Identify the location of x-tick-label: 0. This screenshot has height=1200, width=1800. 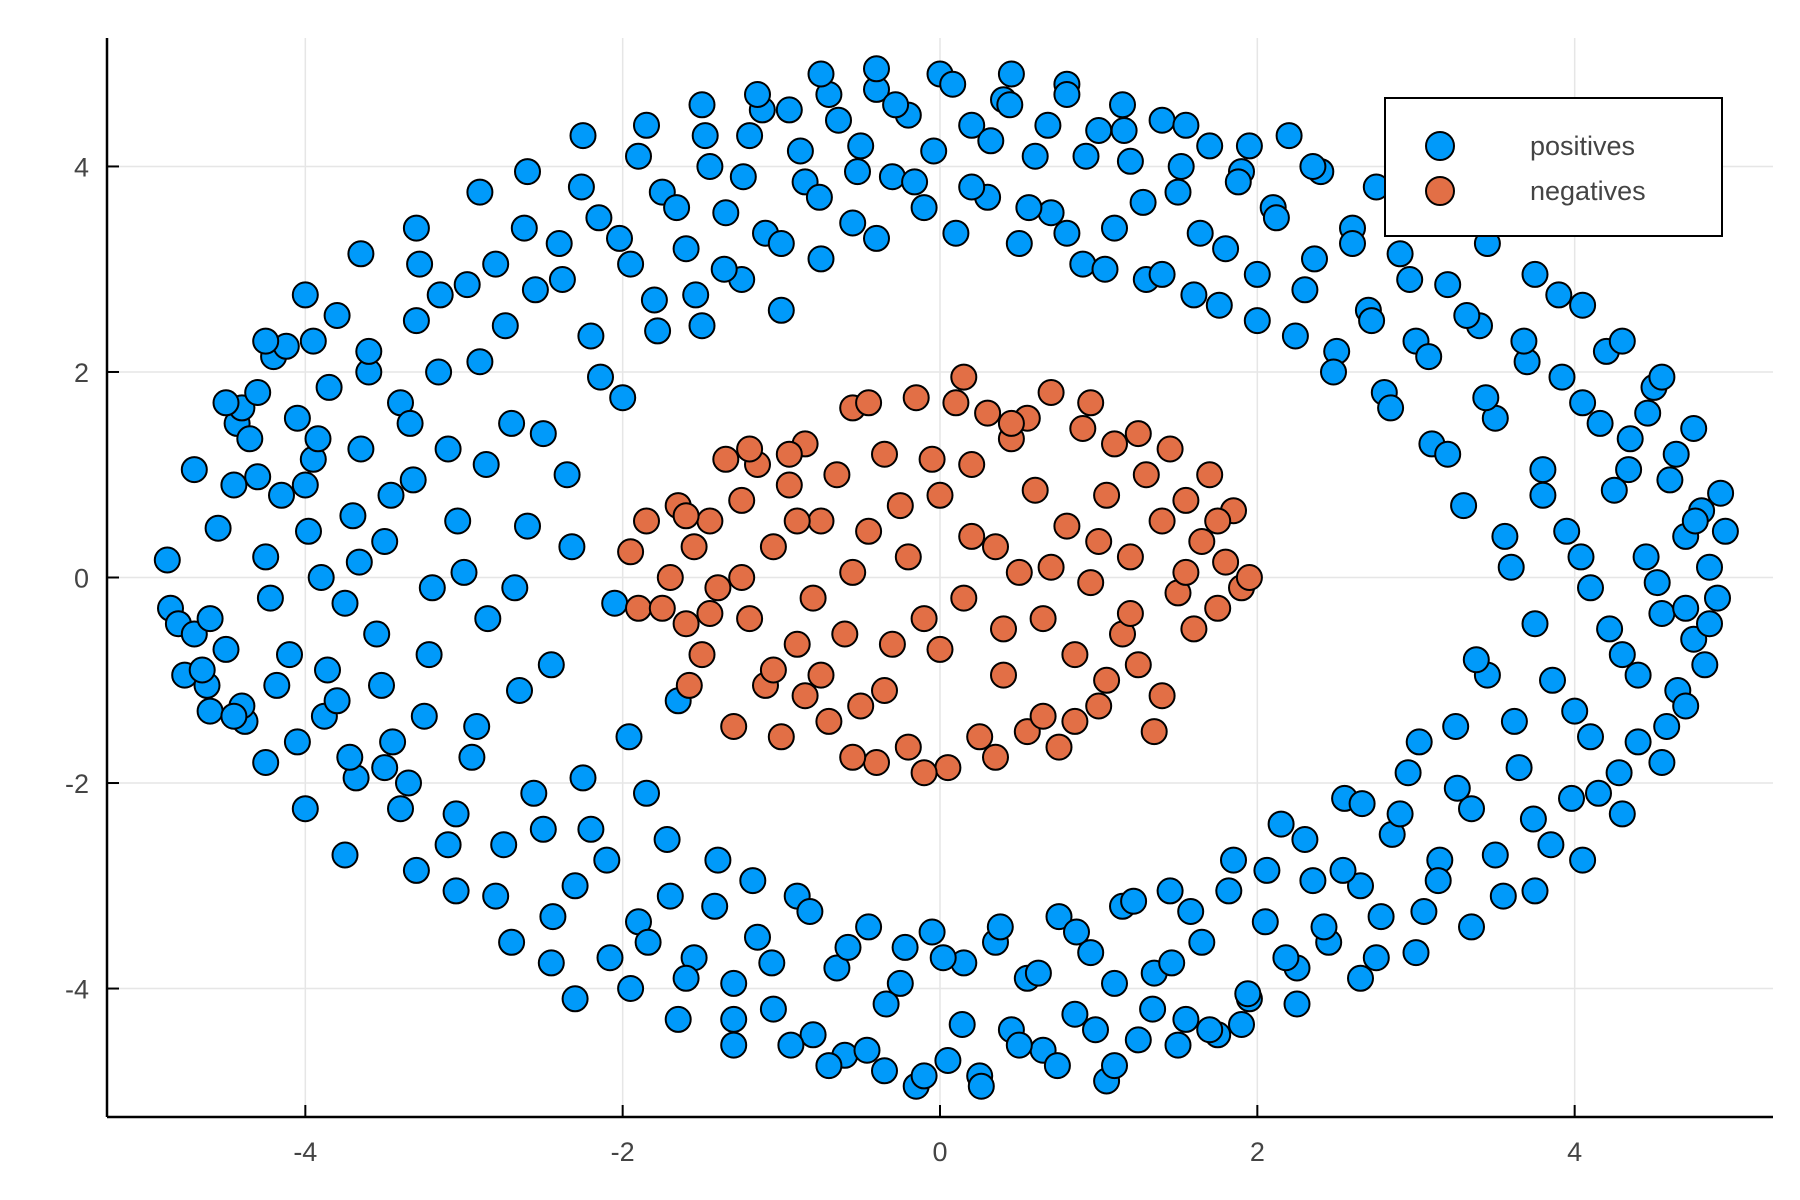
(939, 1152).